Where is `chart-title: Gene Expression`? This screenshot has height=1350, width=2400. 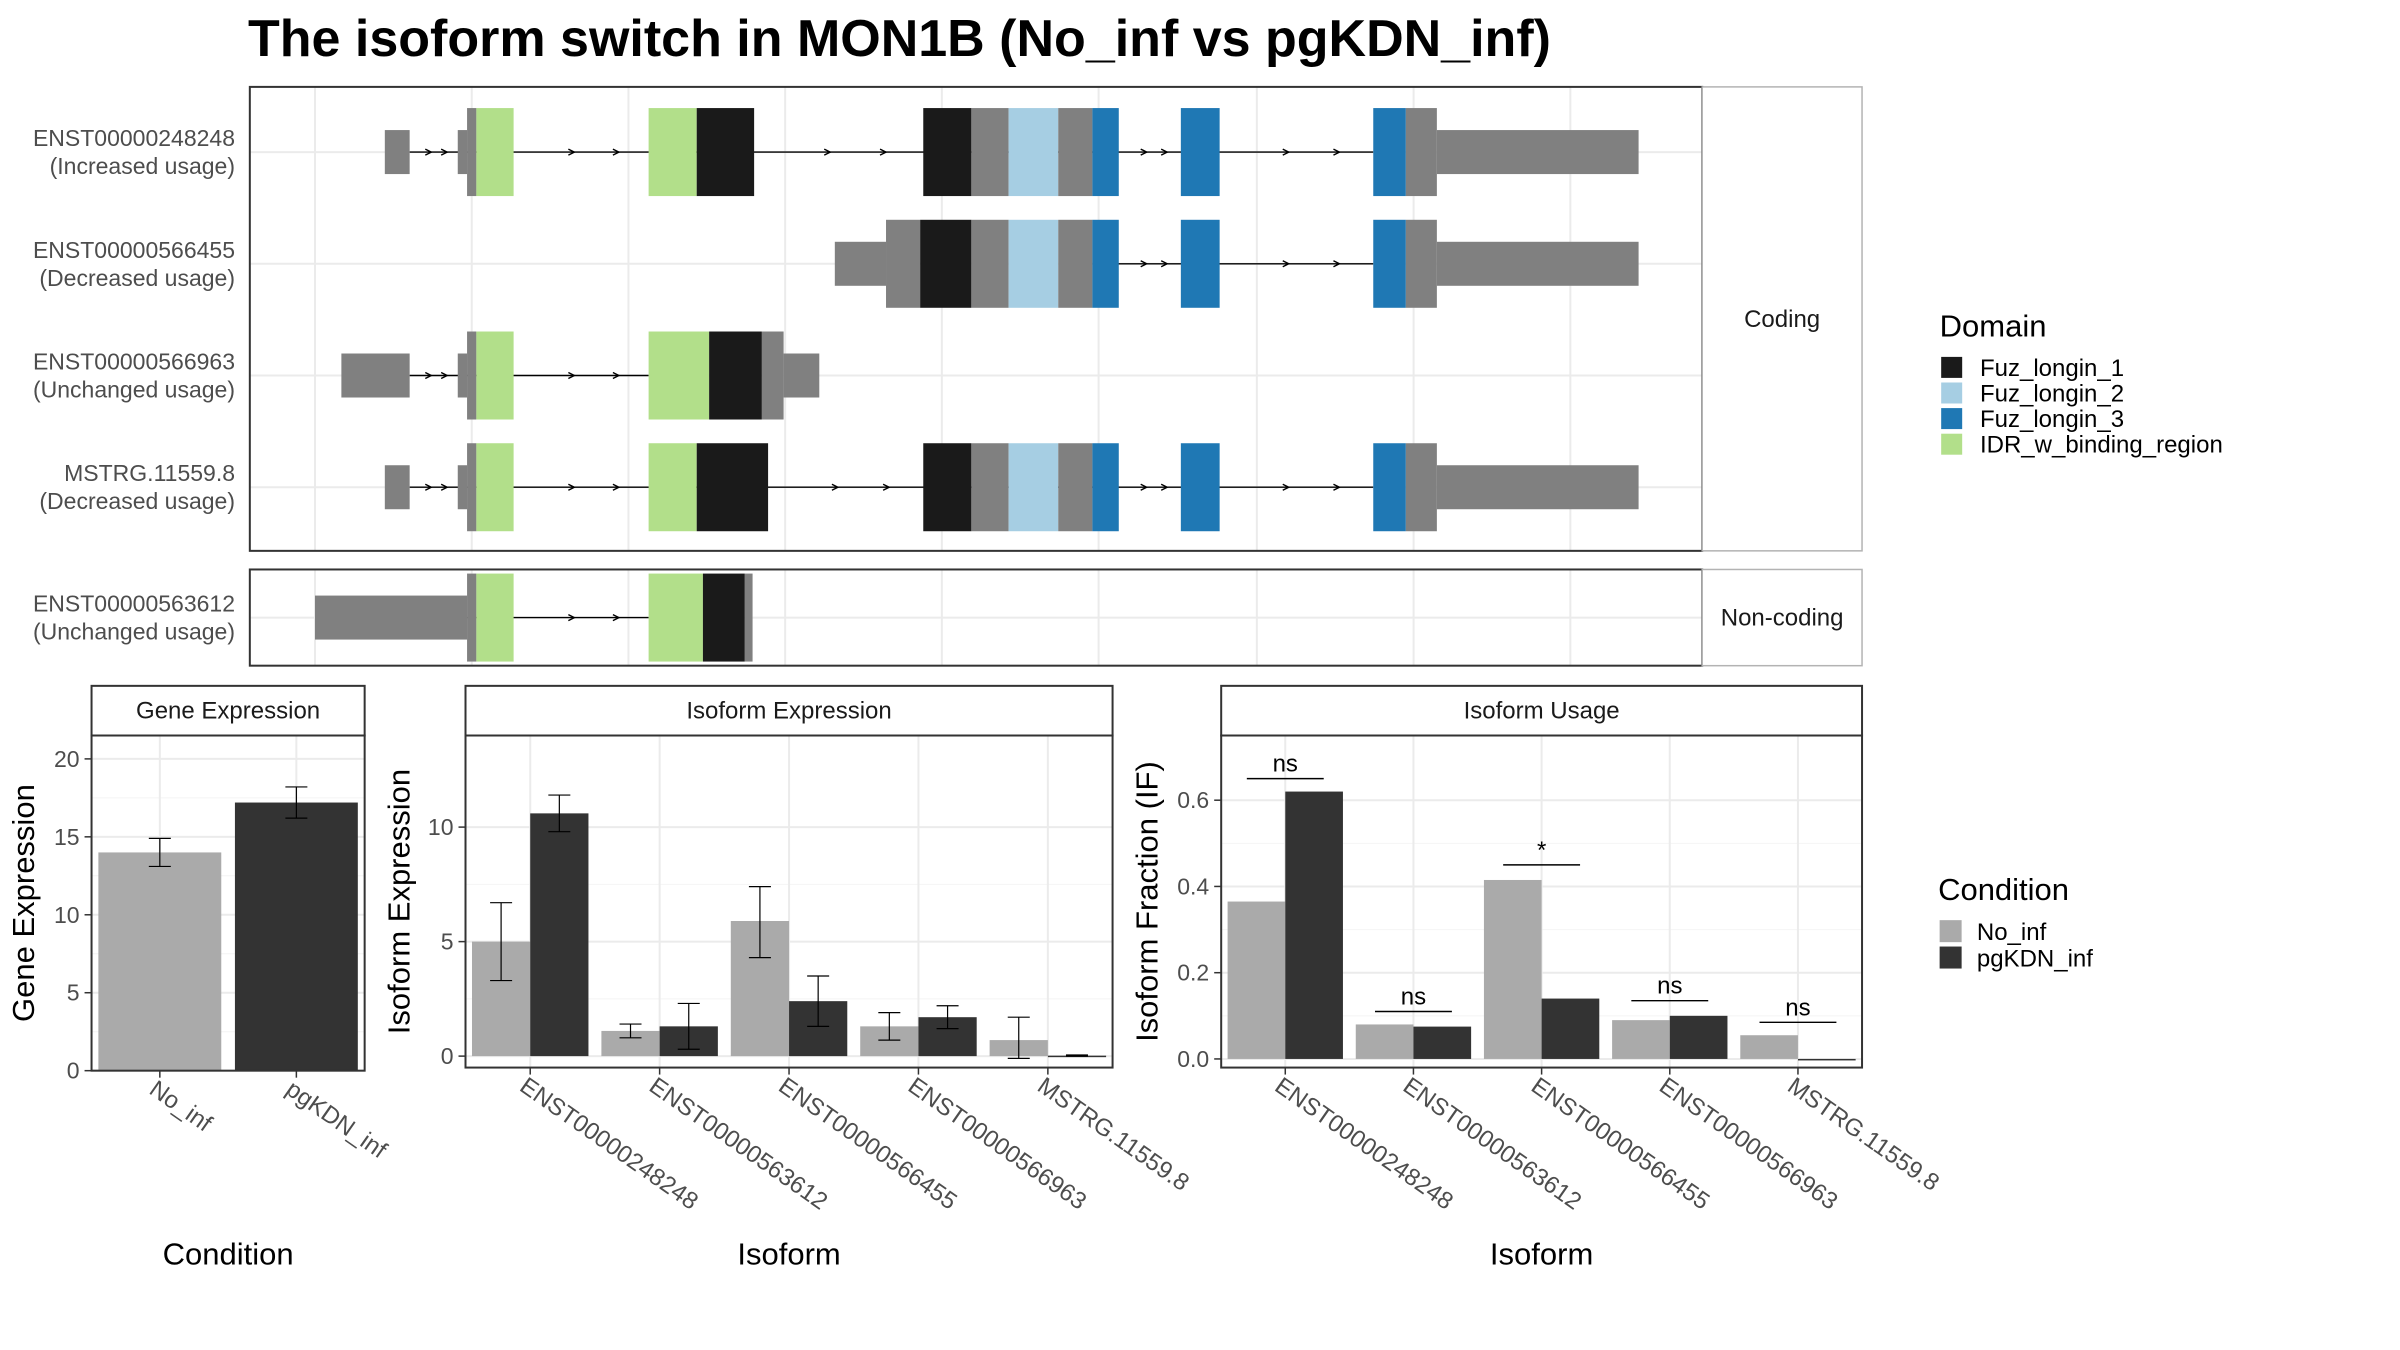 chart-title: Gene Expression is located at coordinates (228, 711).